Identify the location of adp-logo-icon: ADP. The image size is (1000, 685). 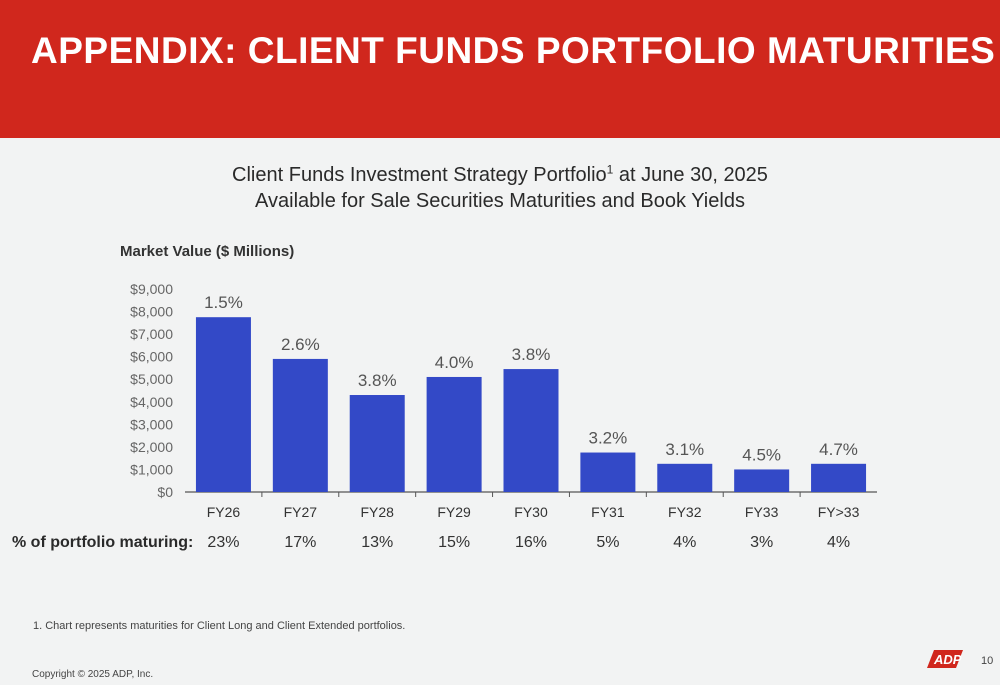
(945, 659).